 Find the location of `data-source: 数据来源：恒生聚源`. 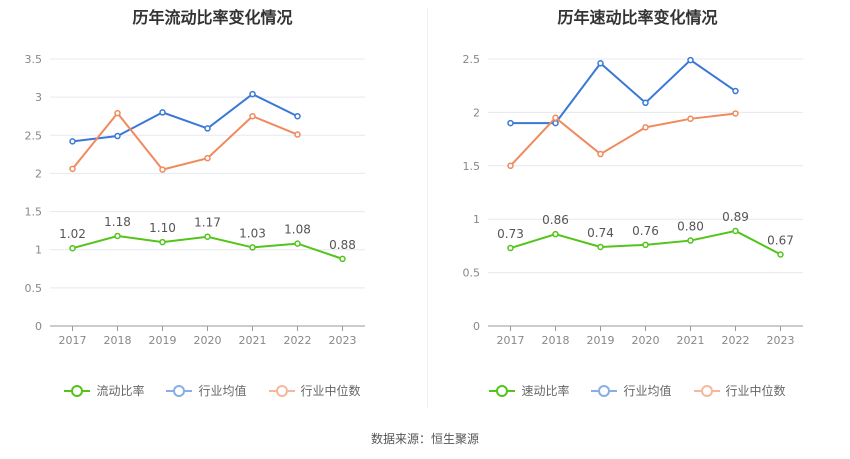

data-source: 数据来源：恒生聚源 is located at coordinates (424, 439).